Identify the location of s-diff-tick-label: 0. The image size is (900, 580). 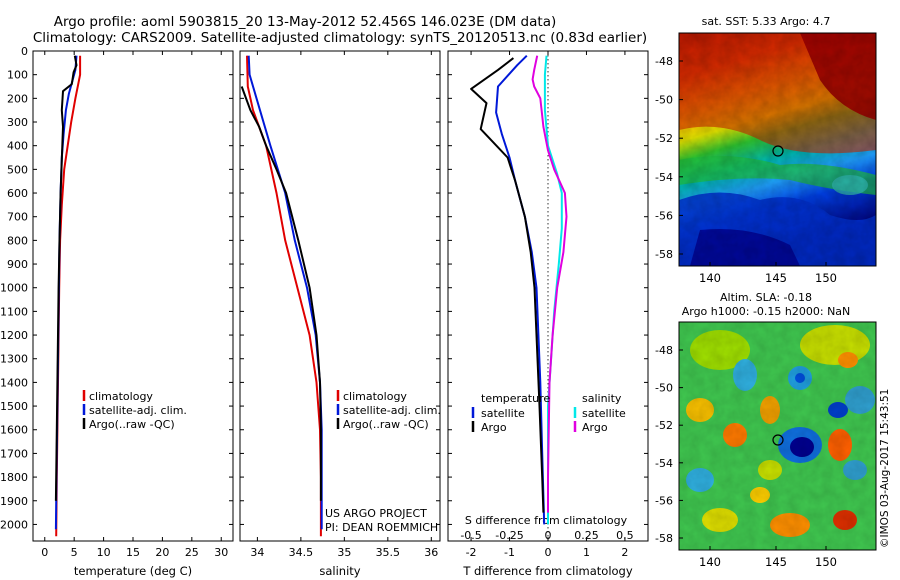
(548, 535).